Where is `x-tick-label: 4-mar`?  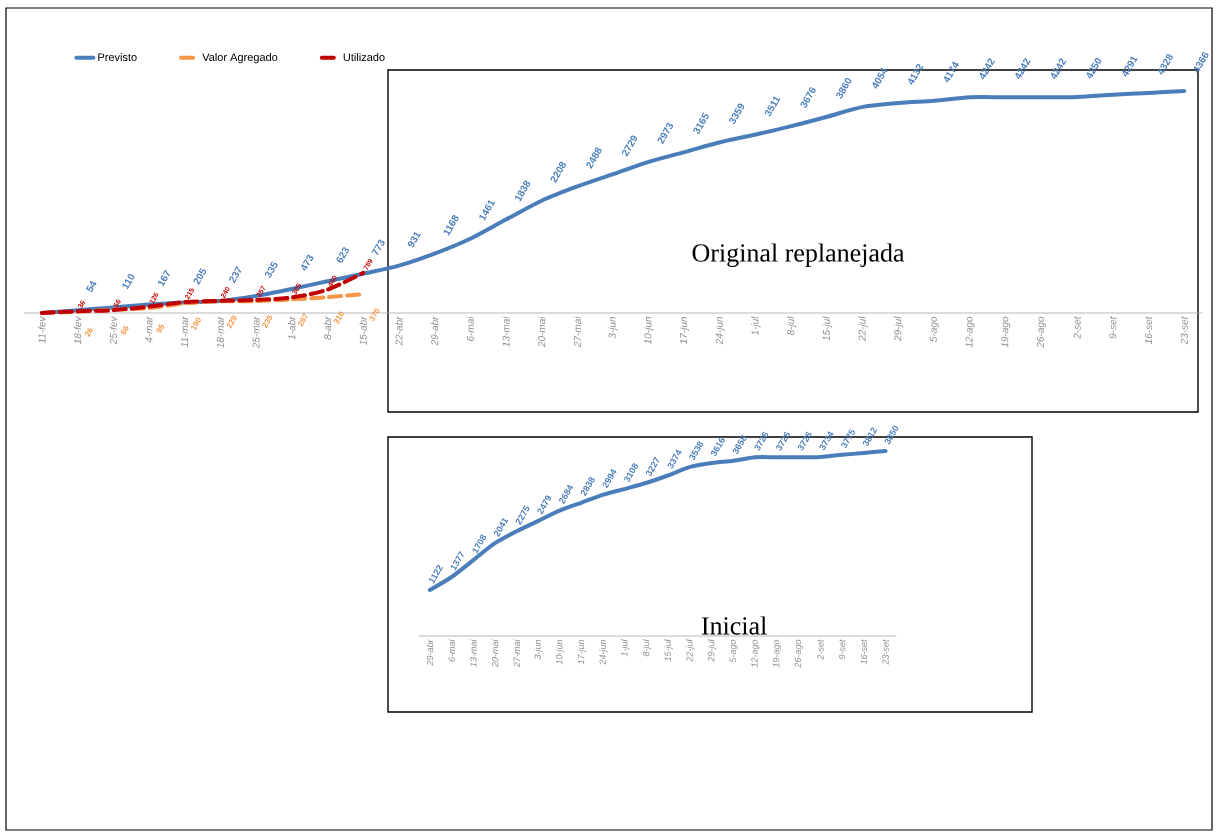
x-tick-label: 4-mar is located at coordinates (149, 329).